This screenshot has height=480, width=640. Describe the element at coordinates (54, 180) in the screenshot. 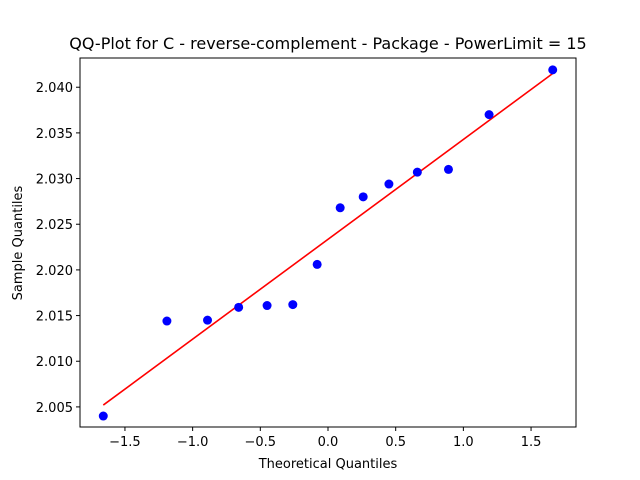

I see `y-tick-label: 2.030` at that location.